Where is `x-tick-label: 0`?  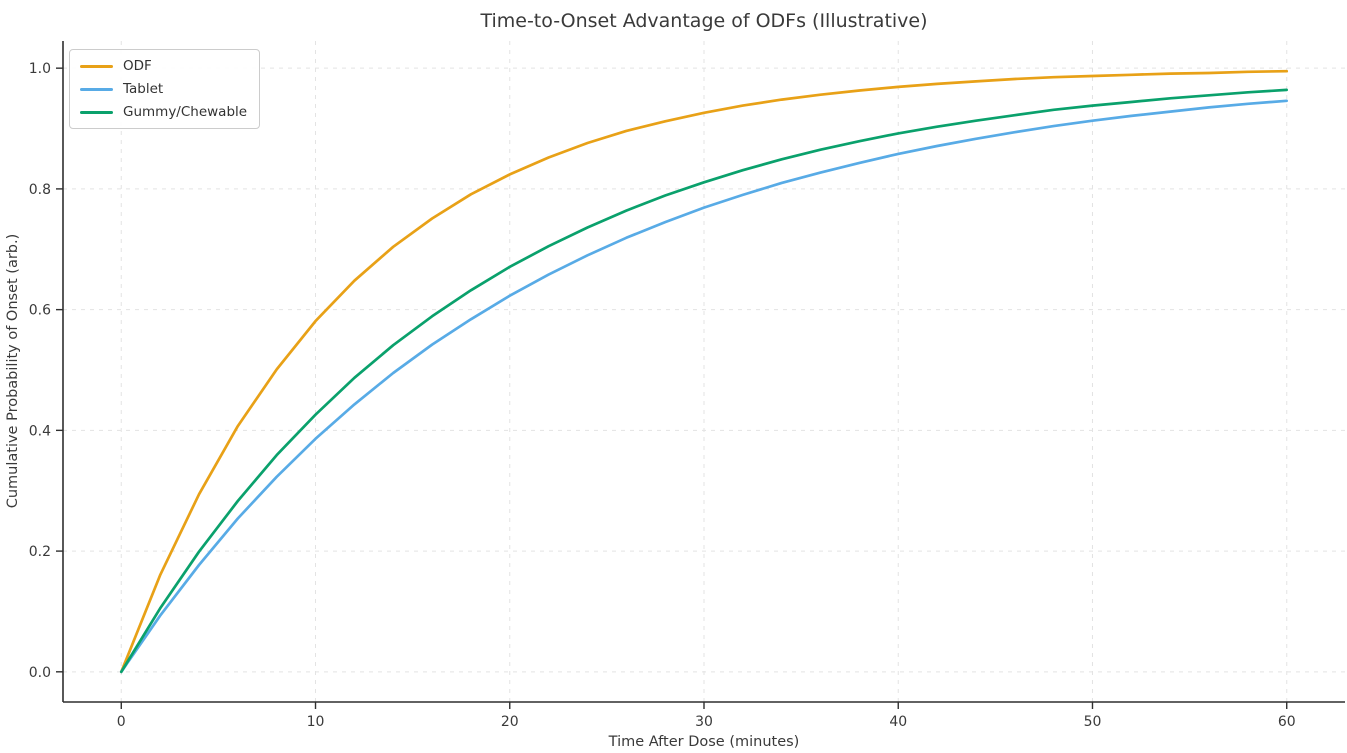 x-tick-label: 0 is located at coordinates (121, 722).